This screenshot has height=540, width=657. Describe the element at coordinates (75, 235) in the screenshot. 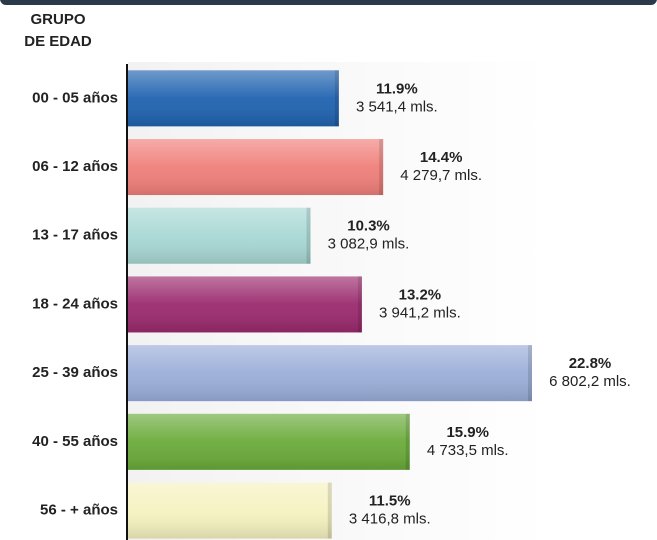

I see `category-label: 13 - 17 años` at that location.